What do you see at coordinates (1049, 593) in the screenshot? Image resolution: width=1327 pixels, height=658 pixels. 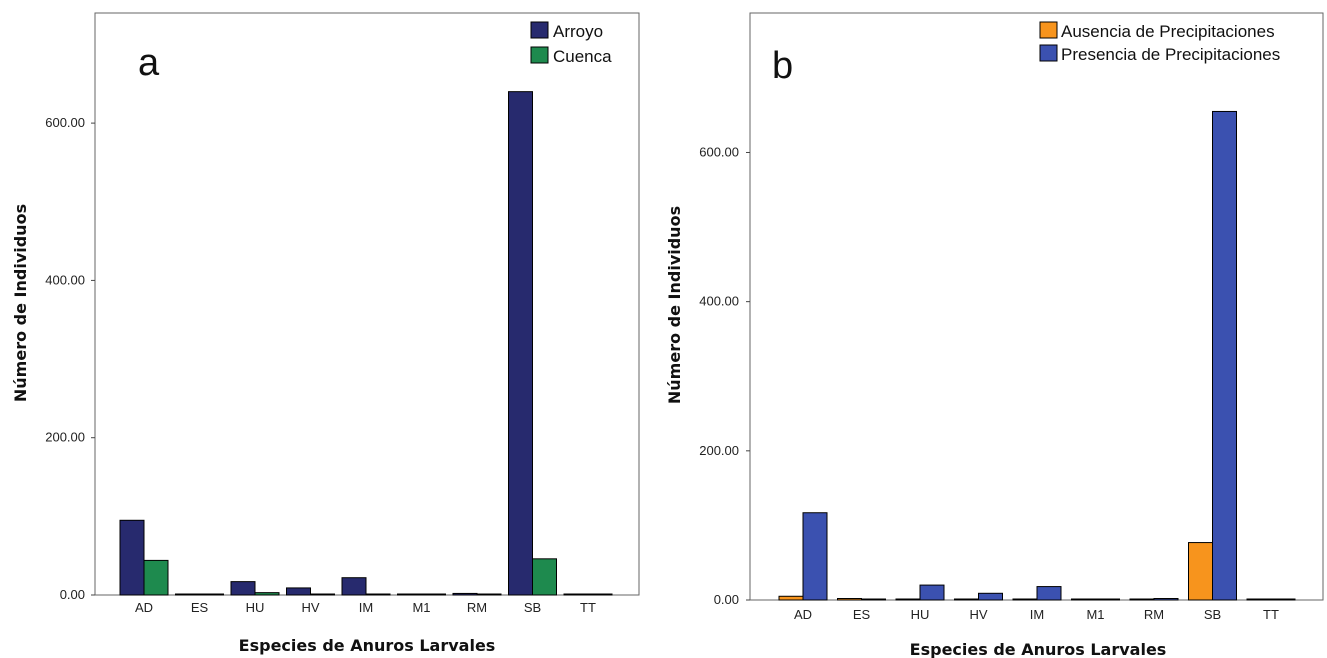 I see `bar-im-presencia` at bounding box center [1049, 593].